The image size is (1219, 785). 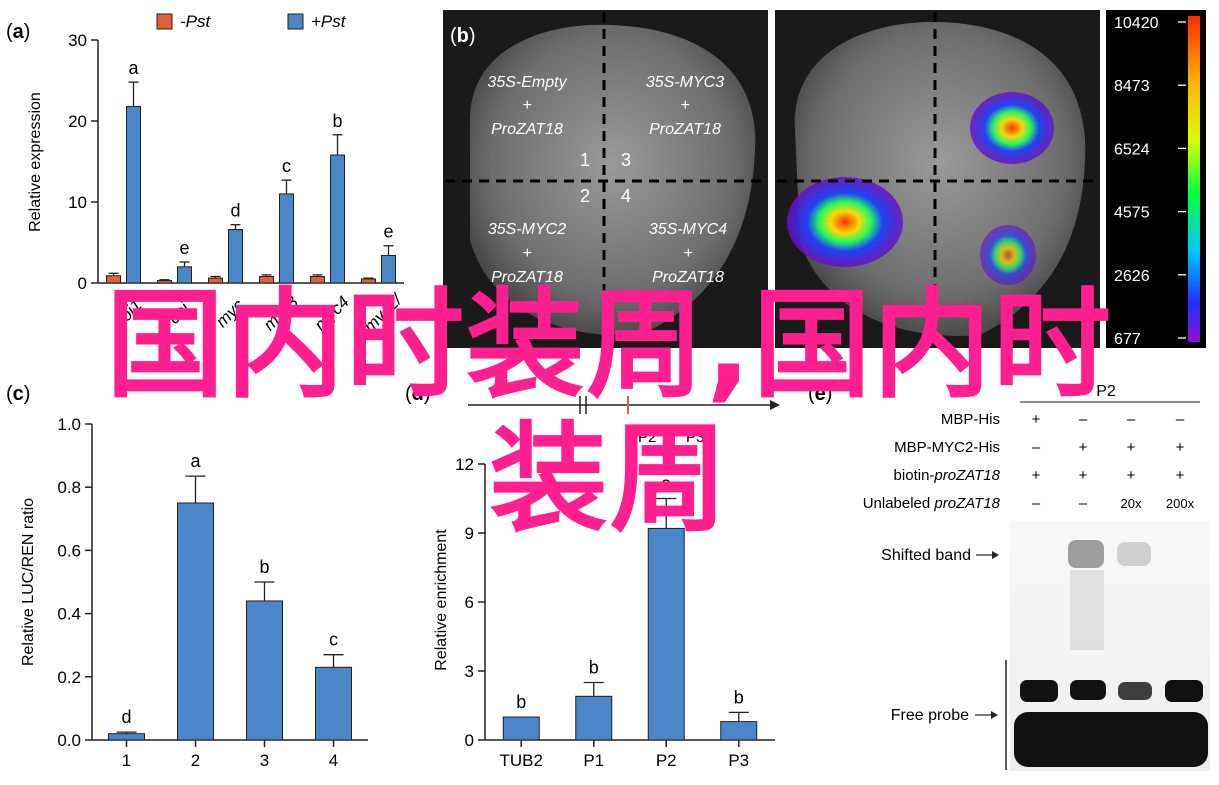 What do you see at coordinates (126, 760) in the screenshot?
I see `x-tick-label: 1` at bounding box center [126, 760].